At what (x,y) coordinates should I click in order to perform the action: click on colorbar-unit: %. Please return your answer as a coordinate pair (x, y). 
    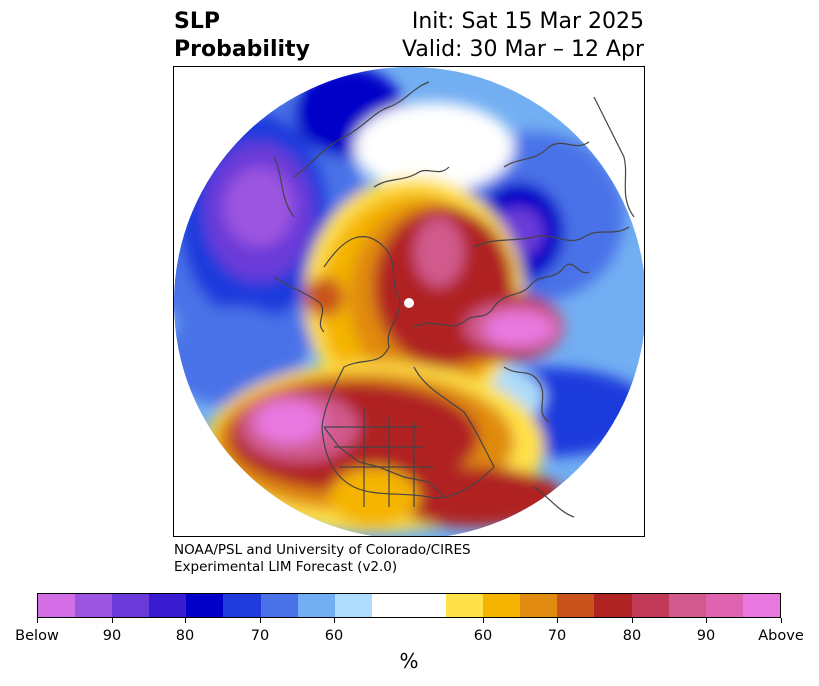
    Looking at the image, I should click on (409, 661).